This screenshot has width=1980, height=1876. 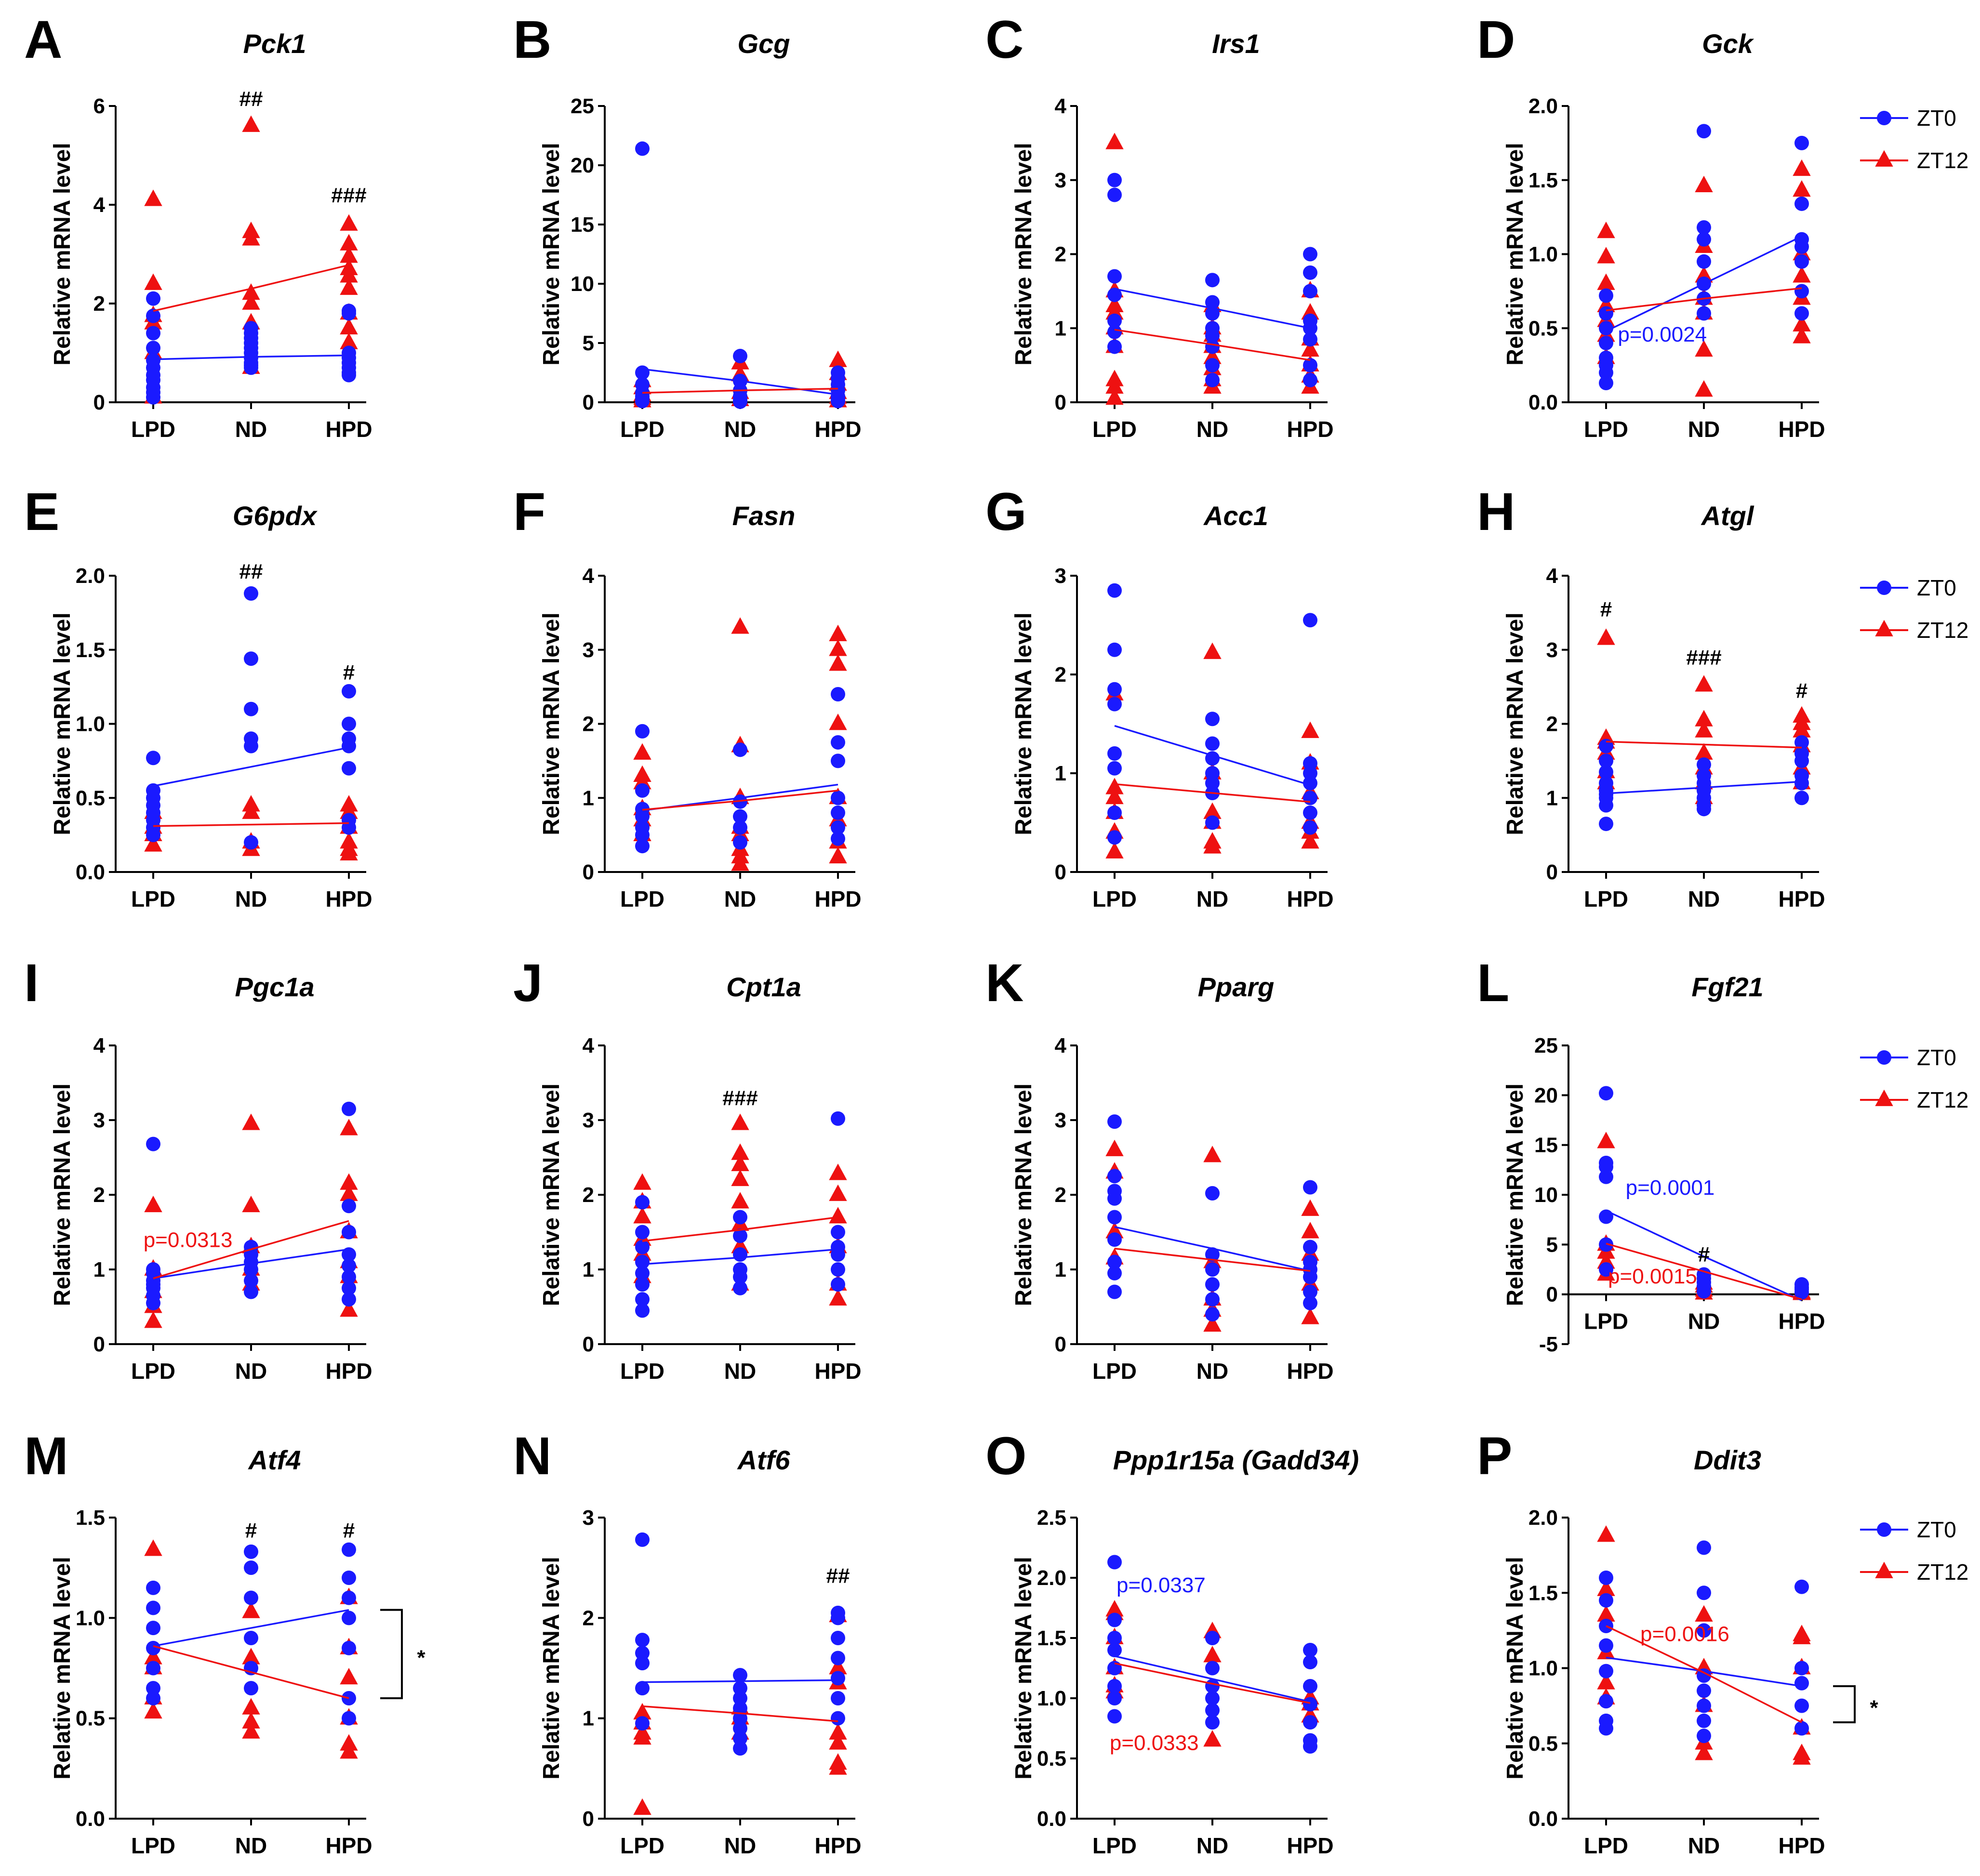 What do you see at coordinates (1496, 512) in the screenshot?
I see `panel-letter: H` at bounding box center [1496, 512].